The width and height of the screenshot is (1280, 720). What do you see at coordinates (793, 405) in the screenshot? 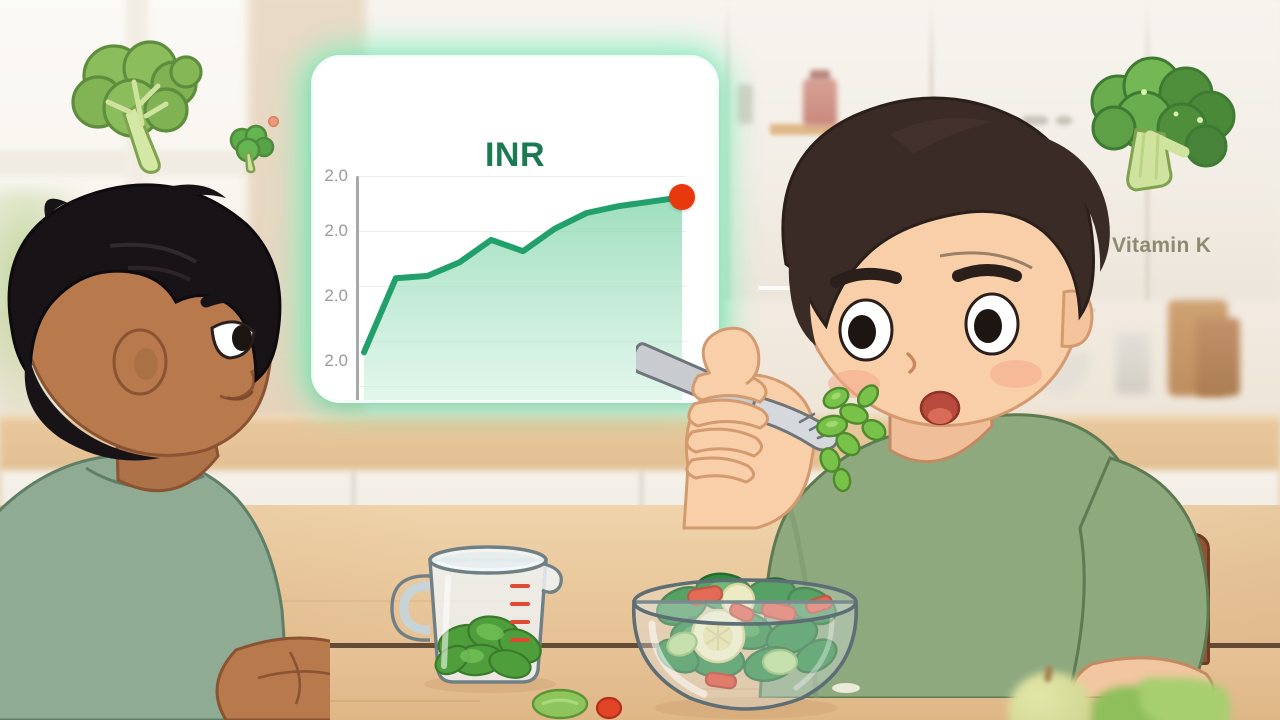
I see `fork-hand-group` at bounding box center [793, 405].